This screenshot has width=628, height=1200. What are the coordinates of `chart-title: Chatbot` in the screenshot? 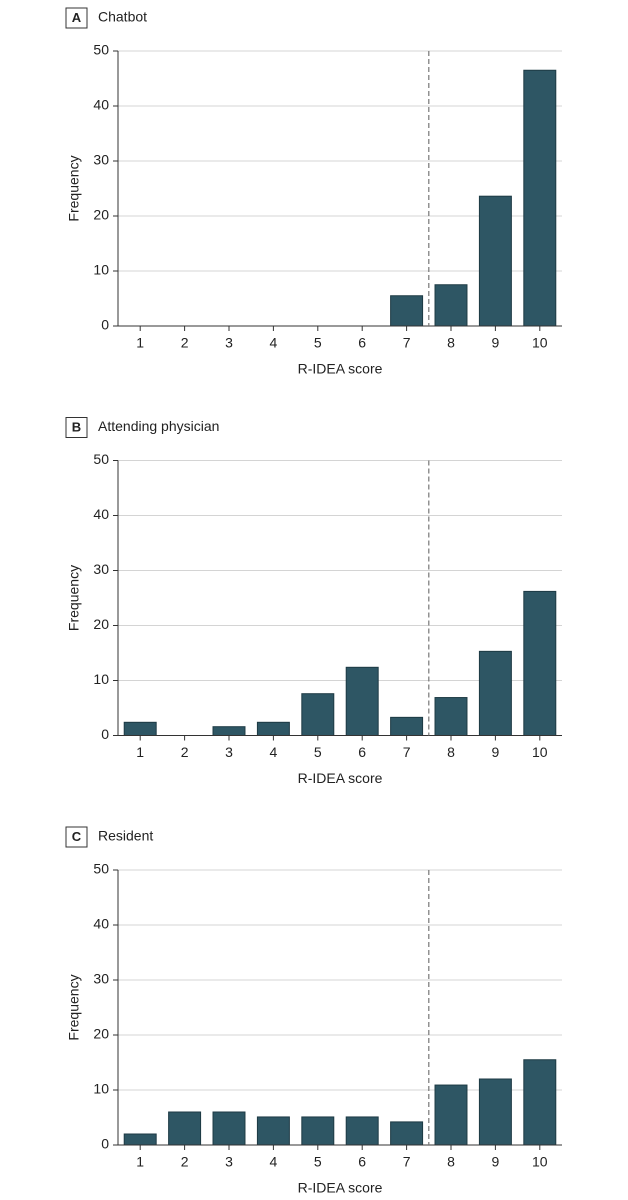 It's located at (122, 17).